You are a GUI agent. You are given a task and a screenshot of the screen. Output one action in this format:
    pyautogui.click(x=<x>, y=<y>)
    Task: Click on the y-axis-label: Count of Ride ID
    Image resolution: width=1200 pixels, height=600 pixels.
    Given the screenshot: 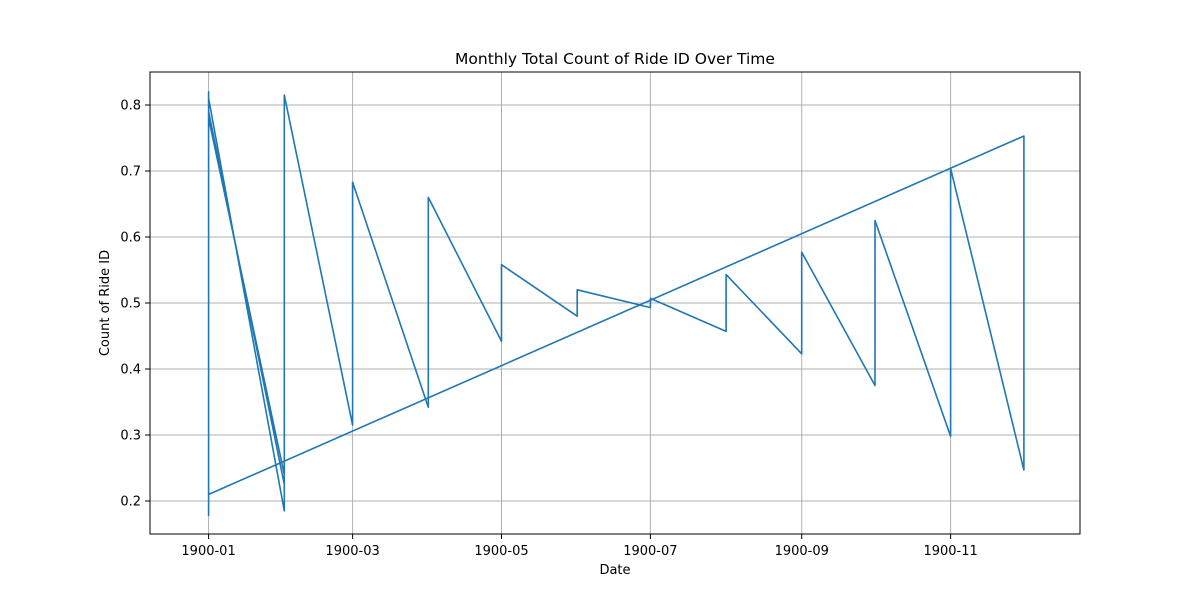 What is the action you would take?
    pyautogui.click(x=105, y=303)
    